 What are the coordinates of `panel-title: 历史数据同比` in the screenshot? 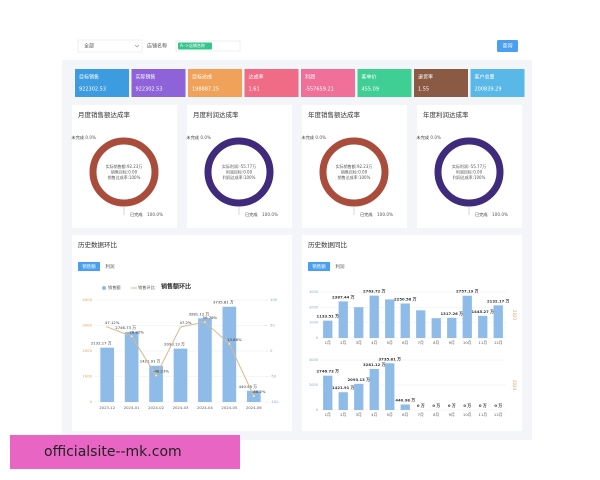 It's located at (328, 244).